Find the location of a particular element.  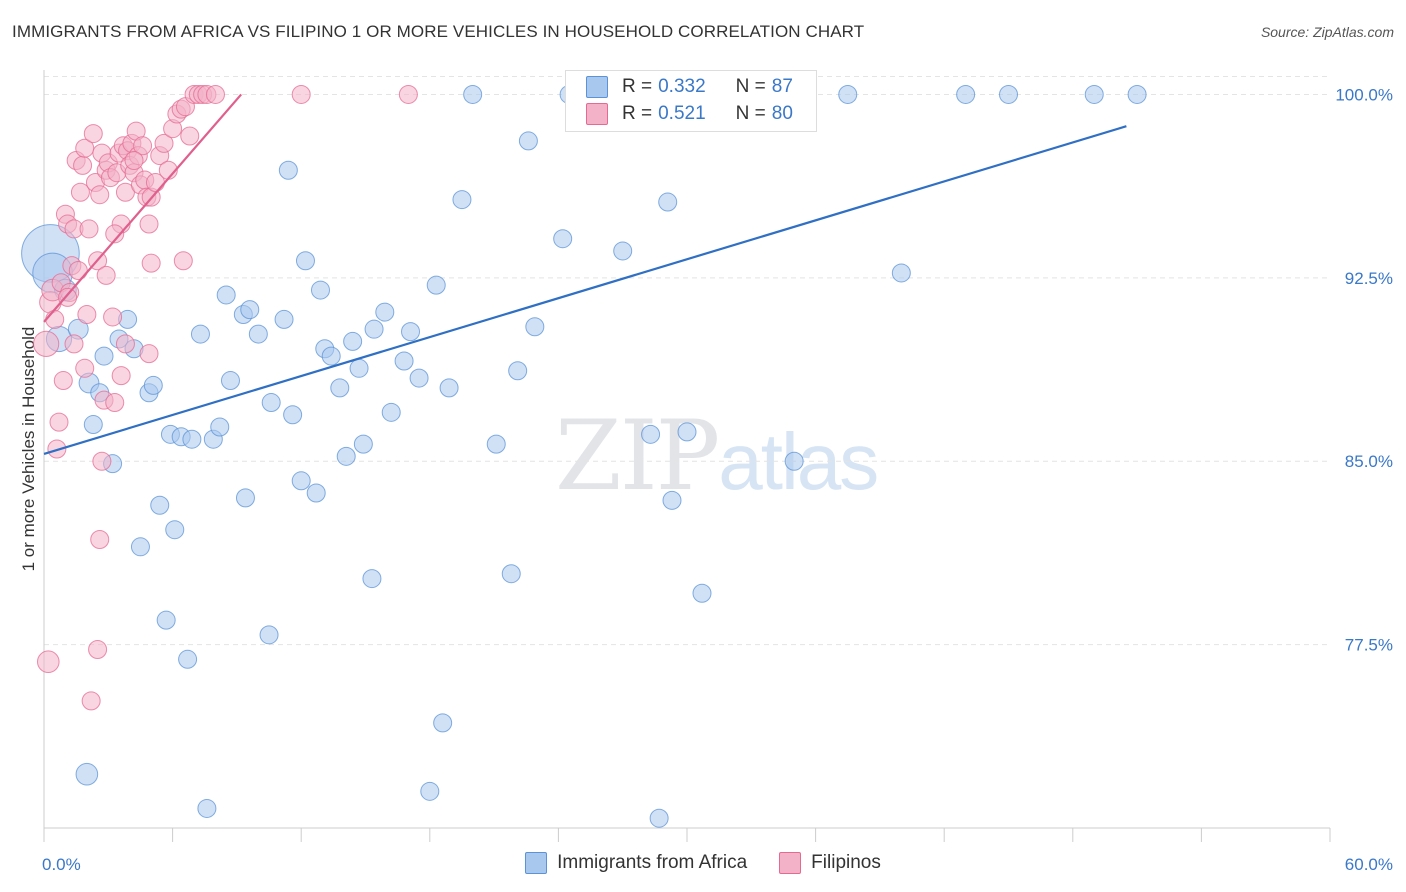

x-tick-label: 60.0% is located at coordinates (1369, 864).